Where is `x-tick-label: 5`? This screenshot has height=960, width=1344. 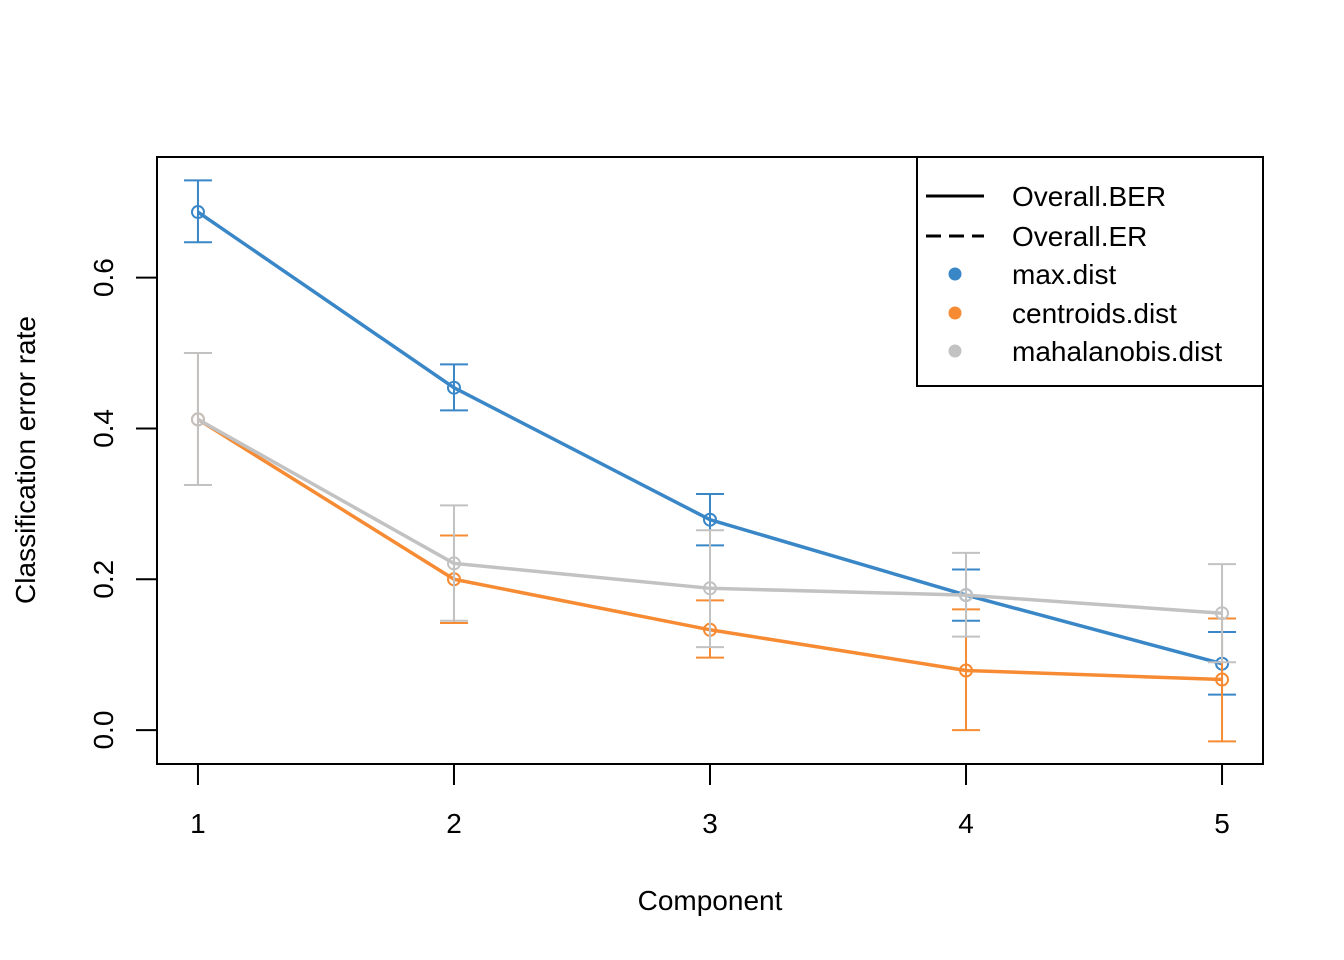 x-tick-label: 5 is located at coordinates (1222, 823).